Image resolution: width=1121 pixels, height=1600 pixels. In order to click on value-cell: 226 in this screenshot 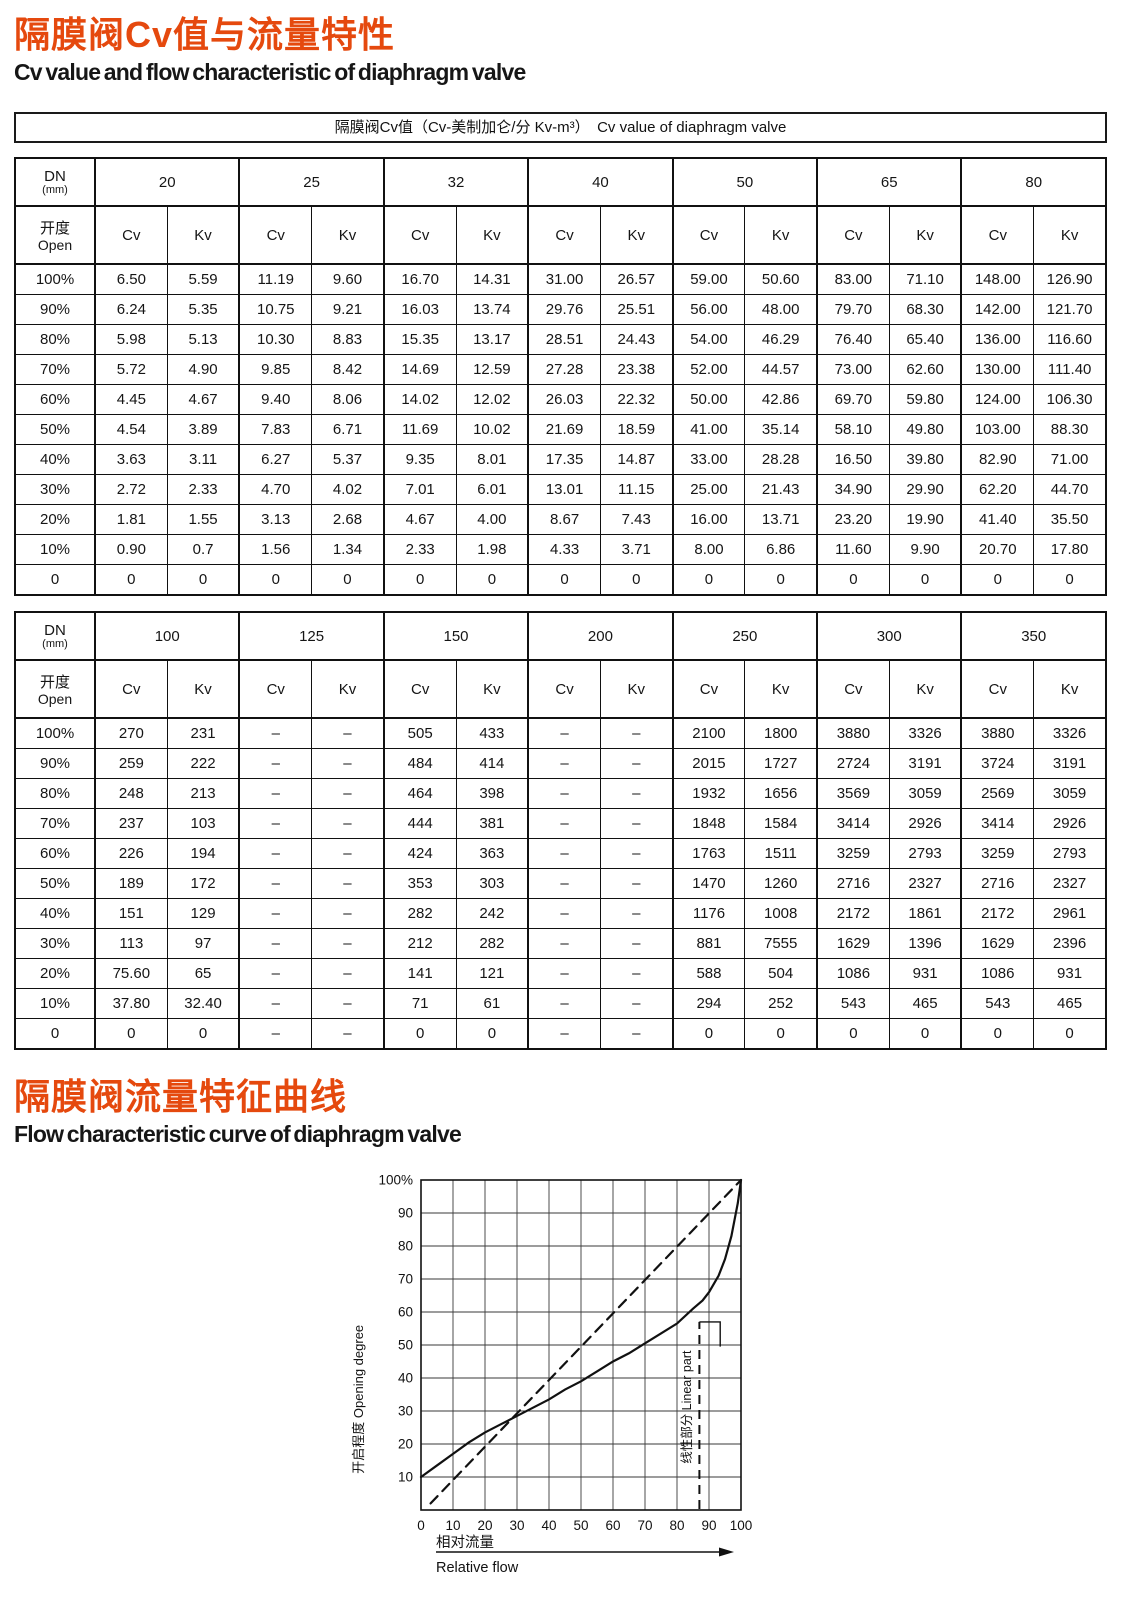, I will do `click(130, 853)`.